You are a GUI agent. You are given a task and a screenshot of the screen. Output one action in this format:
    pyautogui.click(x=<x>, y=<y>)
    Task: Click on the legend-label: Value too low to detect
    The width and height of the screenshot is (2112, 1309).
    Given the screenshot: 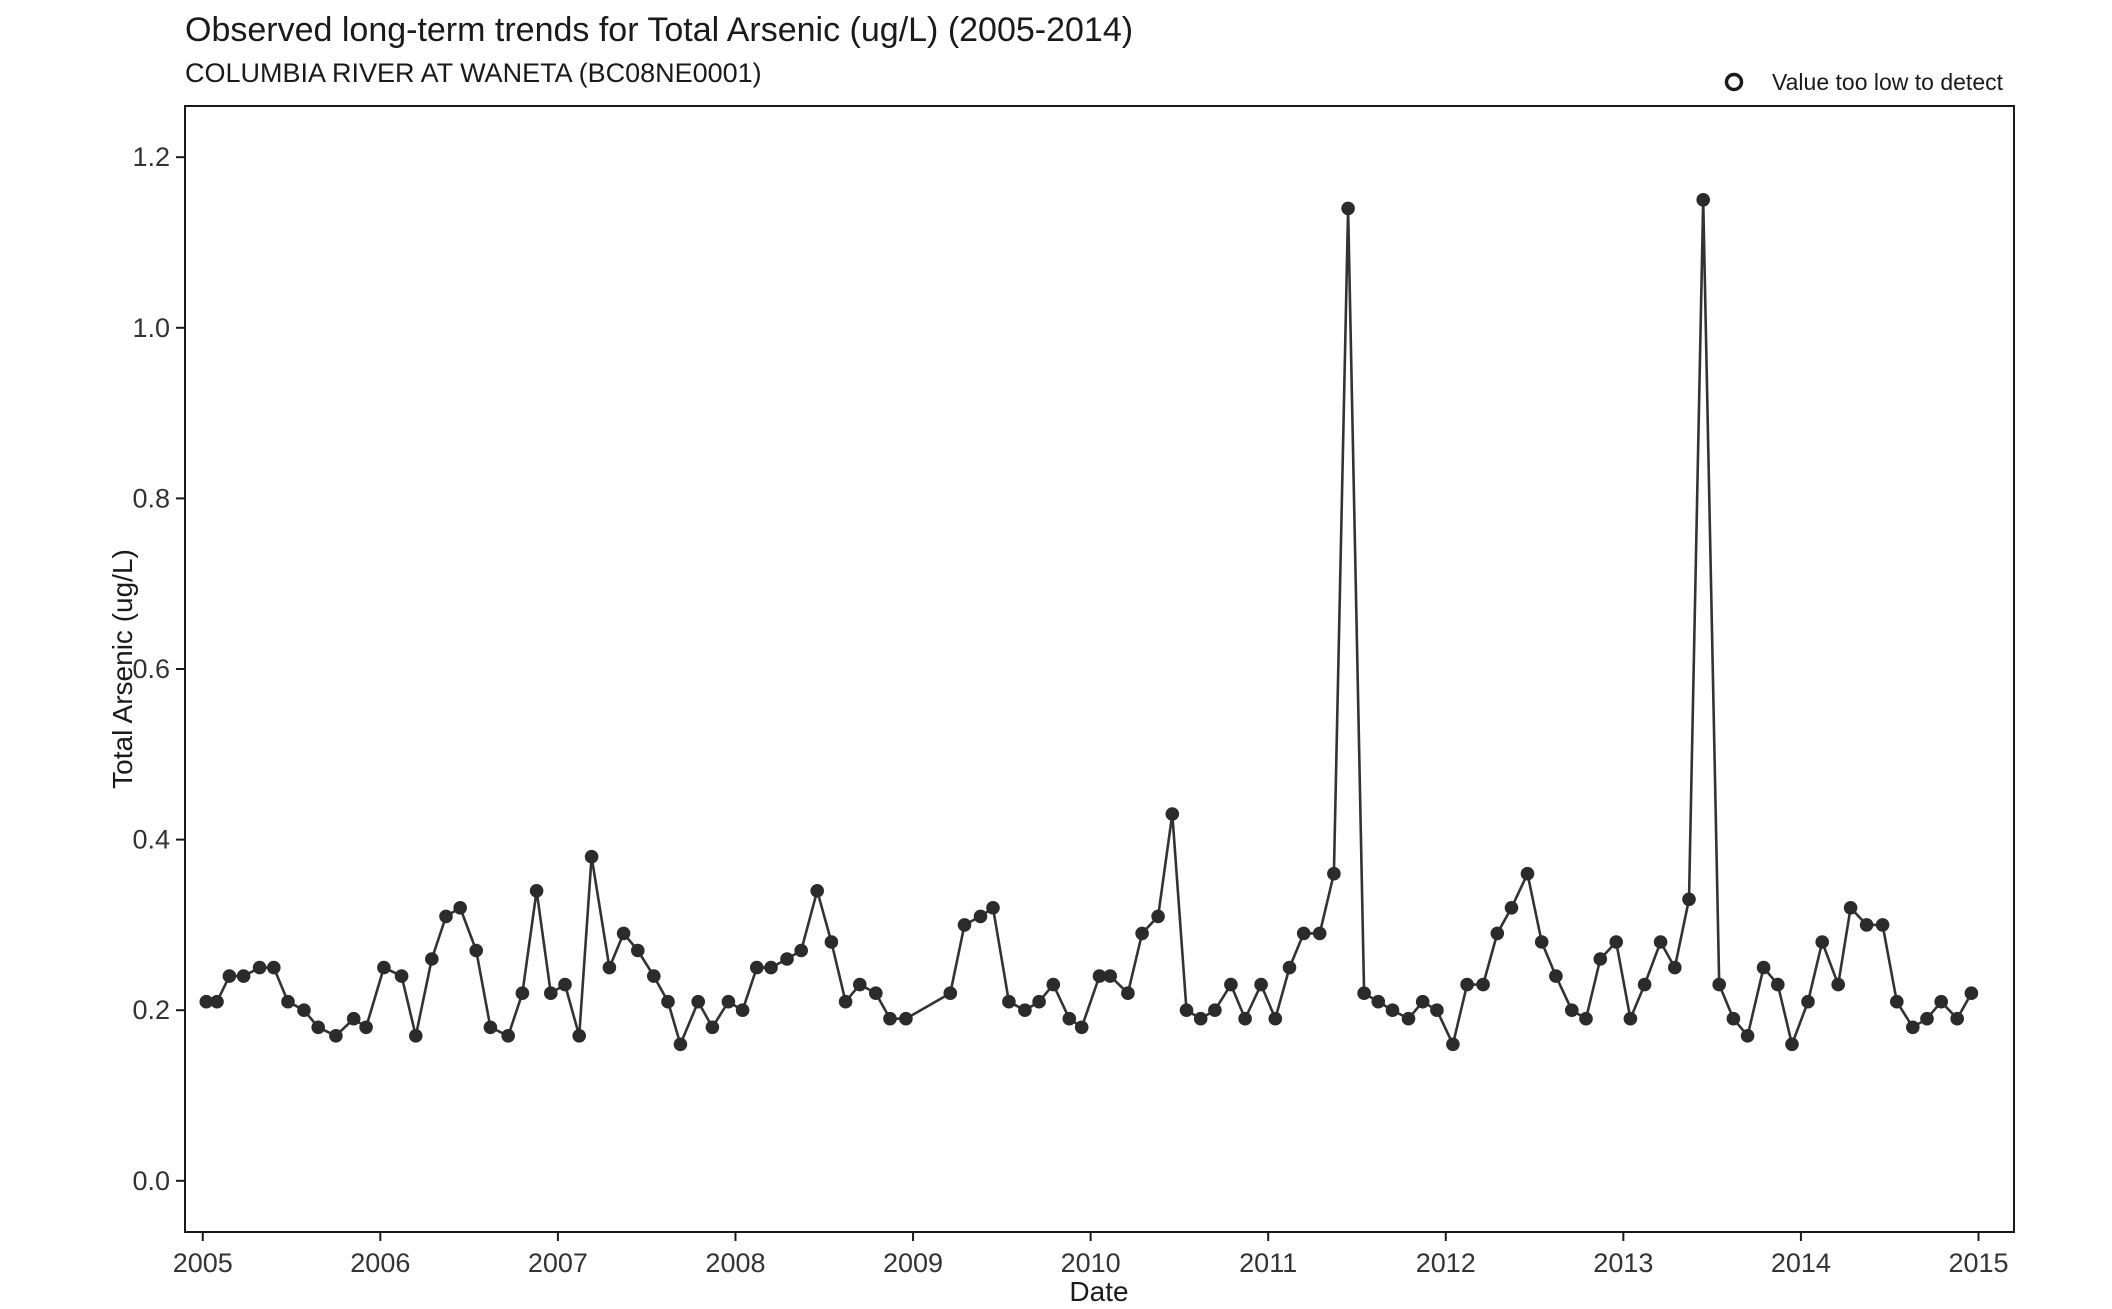 What is the action you would take?
    pyautogui.click(x=1888, y=82)
    